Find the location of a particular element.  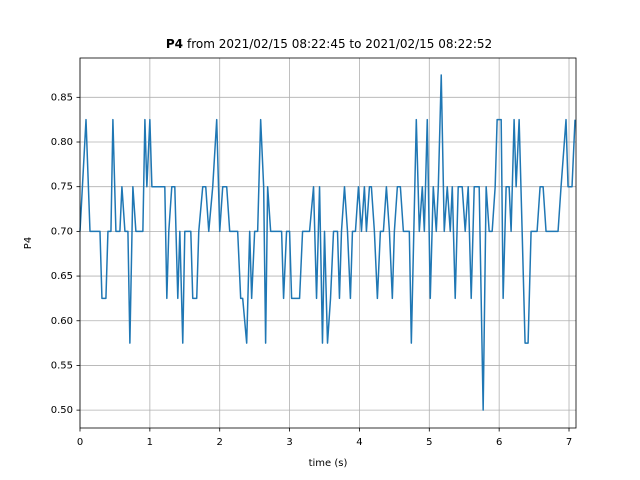

x-tick-label: 1 is located at coordinates (150, 442).